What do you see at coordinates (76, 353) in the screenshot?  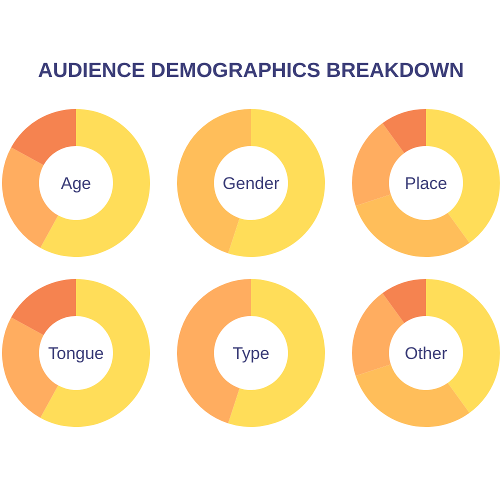 I see `text: Tongue` at bounding box center [76, 353].